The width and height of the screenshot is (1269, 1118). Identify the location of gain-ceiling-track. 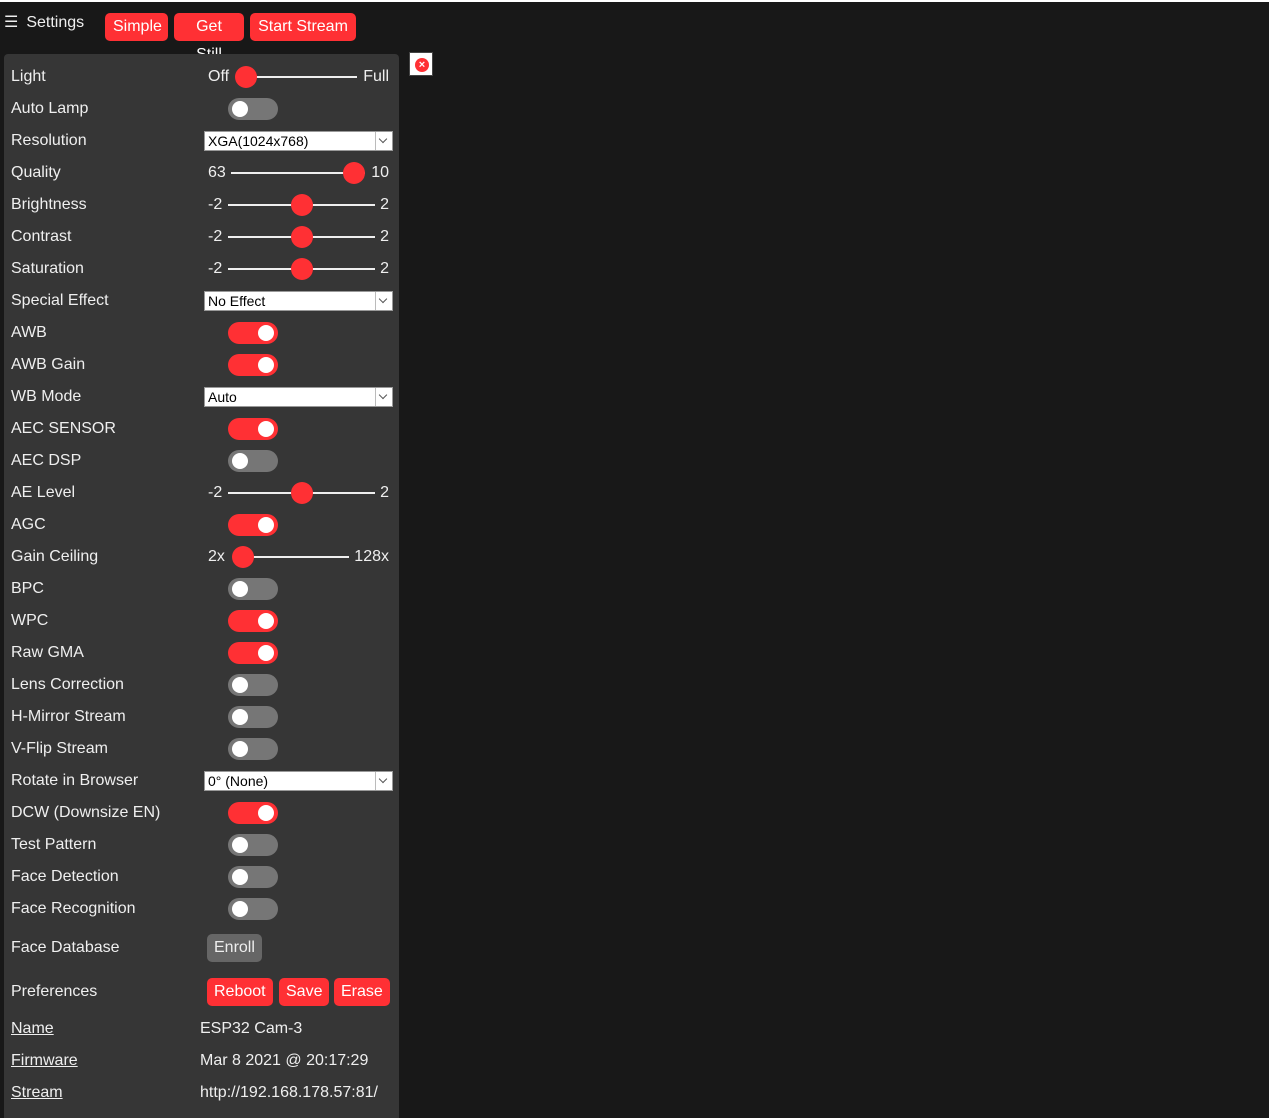
(291, 557).